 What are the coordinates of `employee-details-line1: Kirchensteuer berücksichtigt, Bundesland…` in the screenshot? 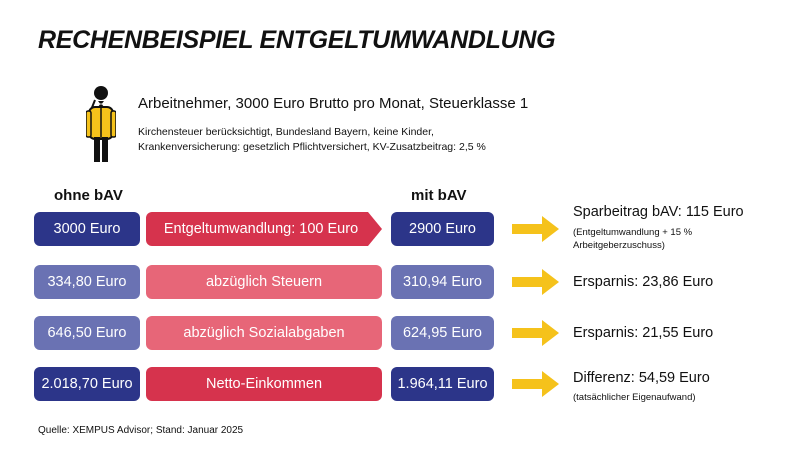 It's located at (286, 132).